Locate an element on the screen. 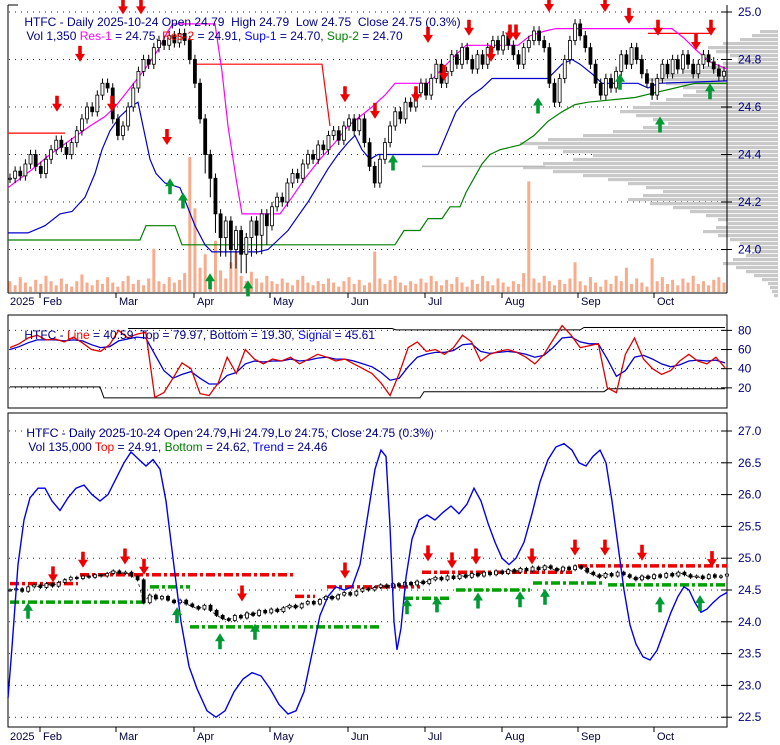  volume-profile is located at coordinates (649, 164).